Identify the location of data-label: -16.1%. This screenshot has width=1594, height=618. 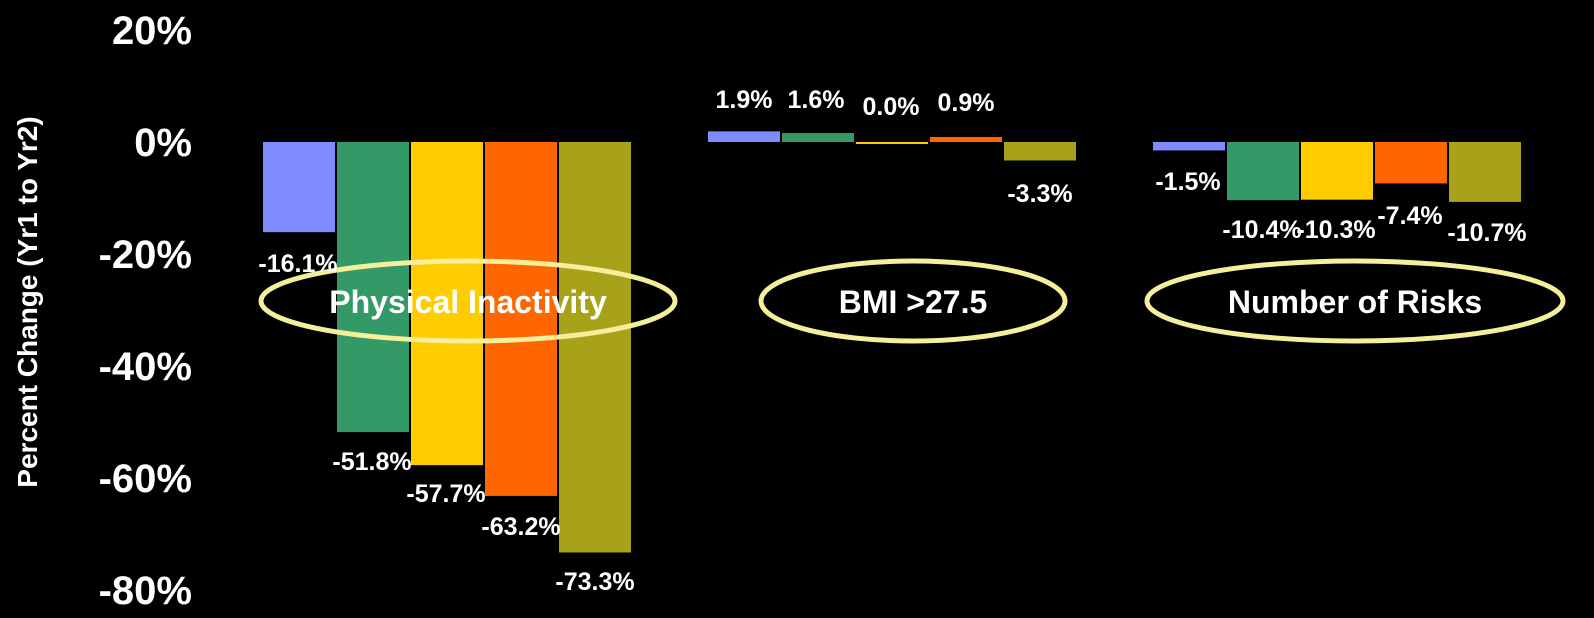
(297, 264).